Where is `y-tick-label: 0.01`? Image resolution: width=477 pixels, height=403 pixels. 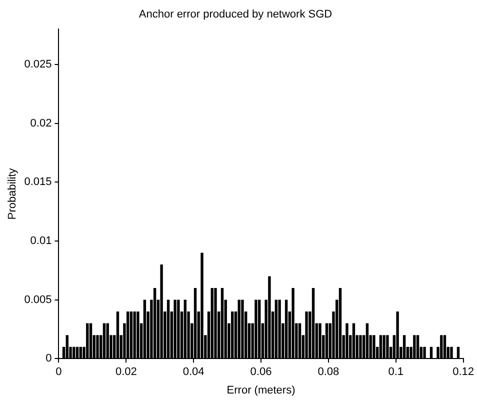
y-tick-label: 0.01 is located at coordinates (41, 240).